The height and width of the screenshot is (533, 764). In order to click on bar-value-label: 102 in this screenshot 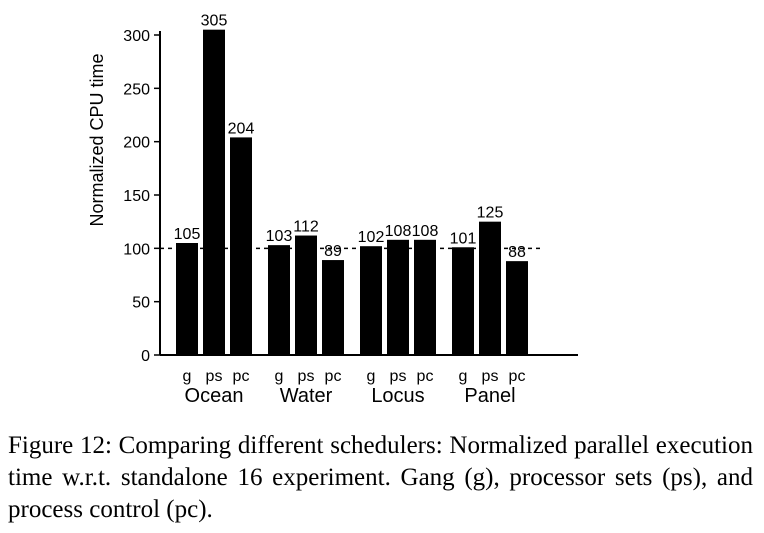, I will do `click(371, 237)`.